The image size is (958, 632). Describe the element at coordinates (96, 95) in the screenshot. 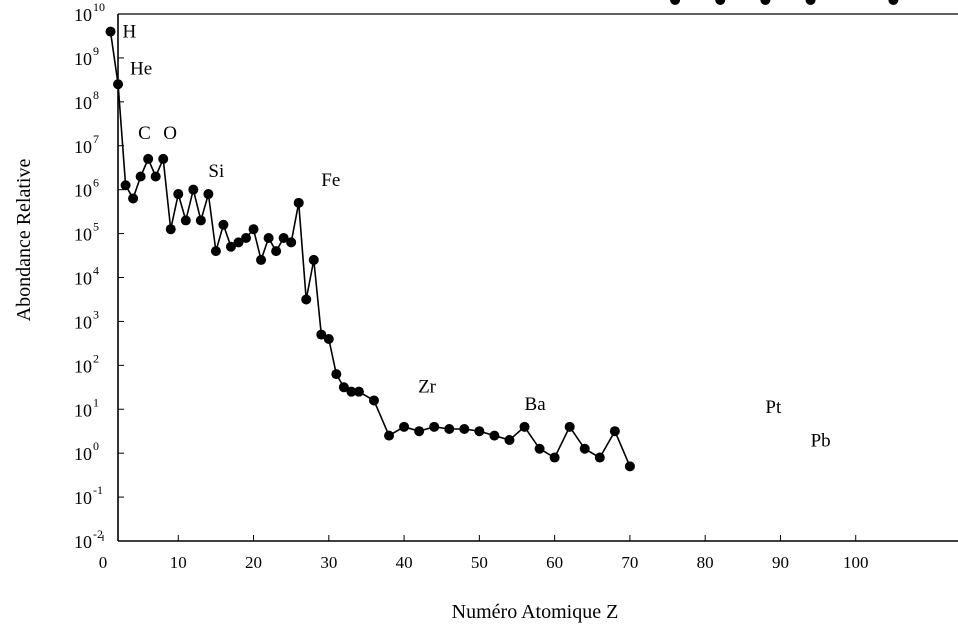

I see `y-tick-label-exponent: 8` at that location.